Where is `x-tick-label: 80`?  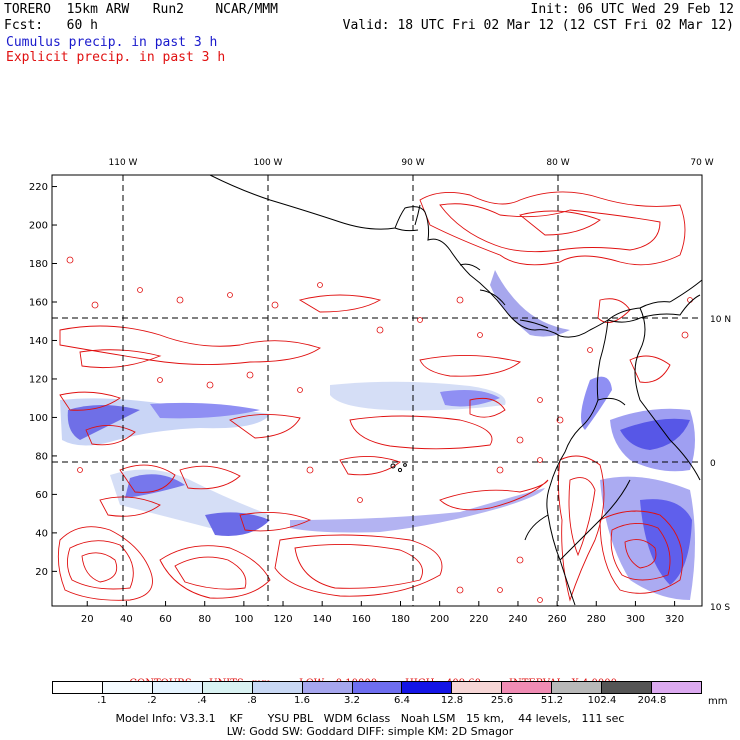
x-tick-label: 80 is located at coordinates (204, 619).